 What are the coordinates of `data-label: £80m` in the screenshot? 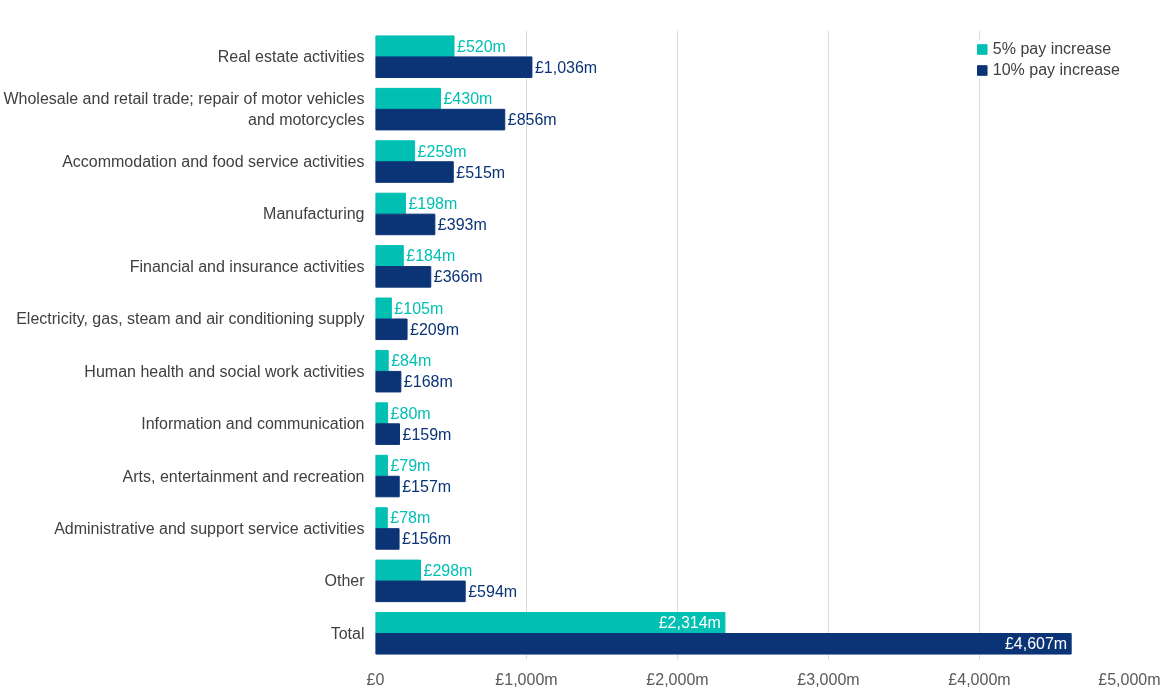 It's located at (410, 413).